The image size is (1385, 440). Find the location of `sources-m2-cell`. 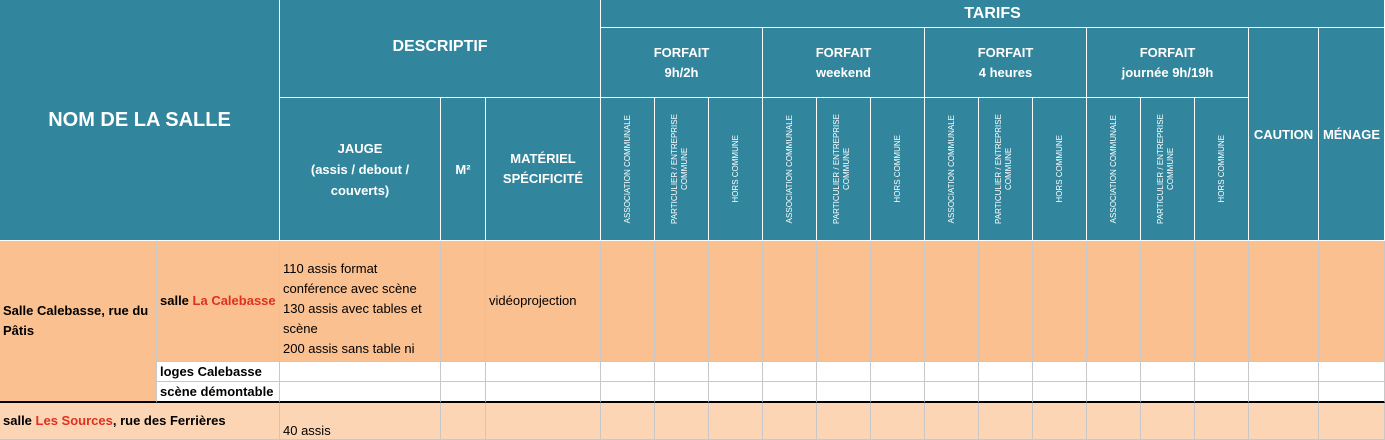

sources-m2-cell is located at coordinates (463, 421).